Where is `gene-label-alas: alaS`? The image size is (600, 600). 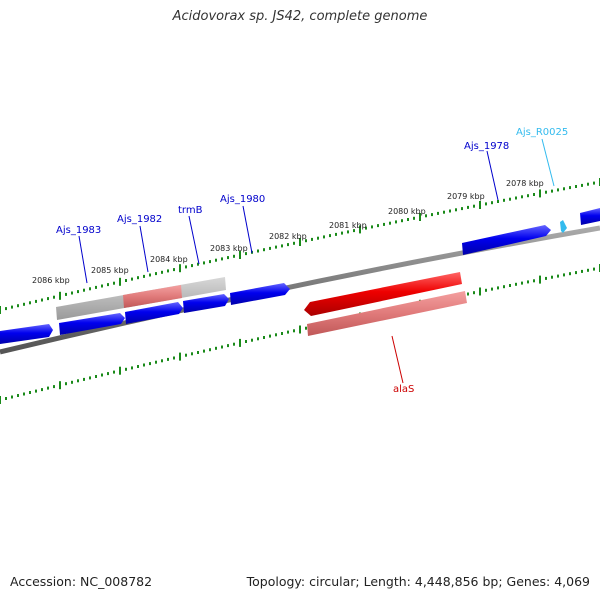 gene-label-alas: alaS is located at coordinates (403, 389).